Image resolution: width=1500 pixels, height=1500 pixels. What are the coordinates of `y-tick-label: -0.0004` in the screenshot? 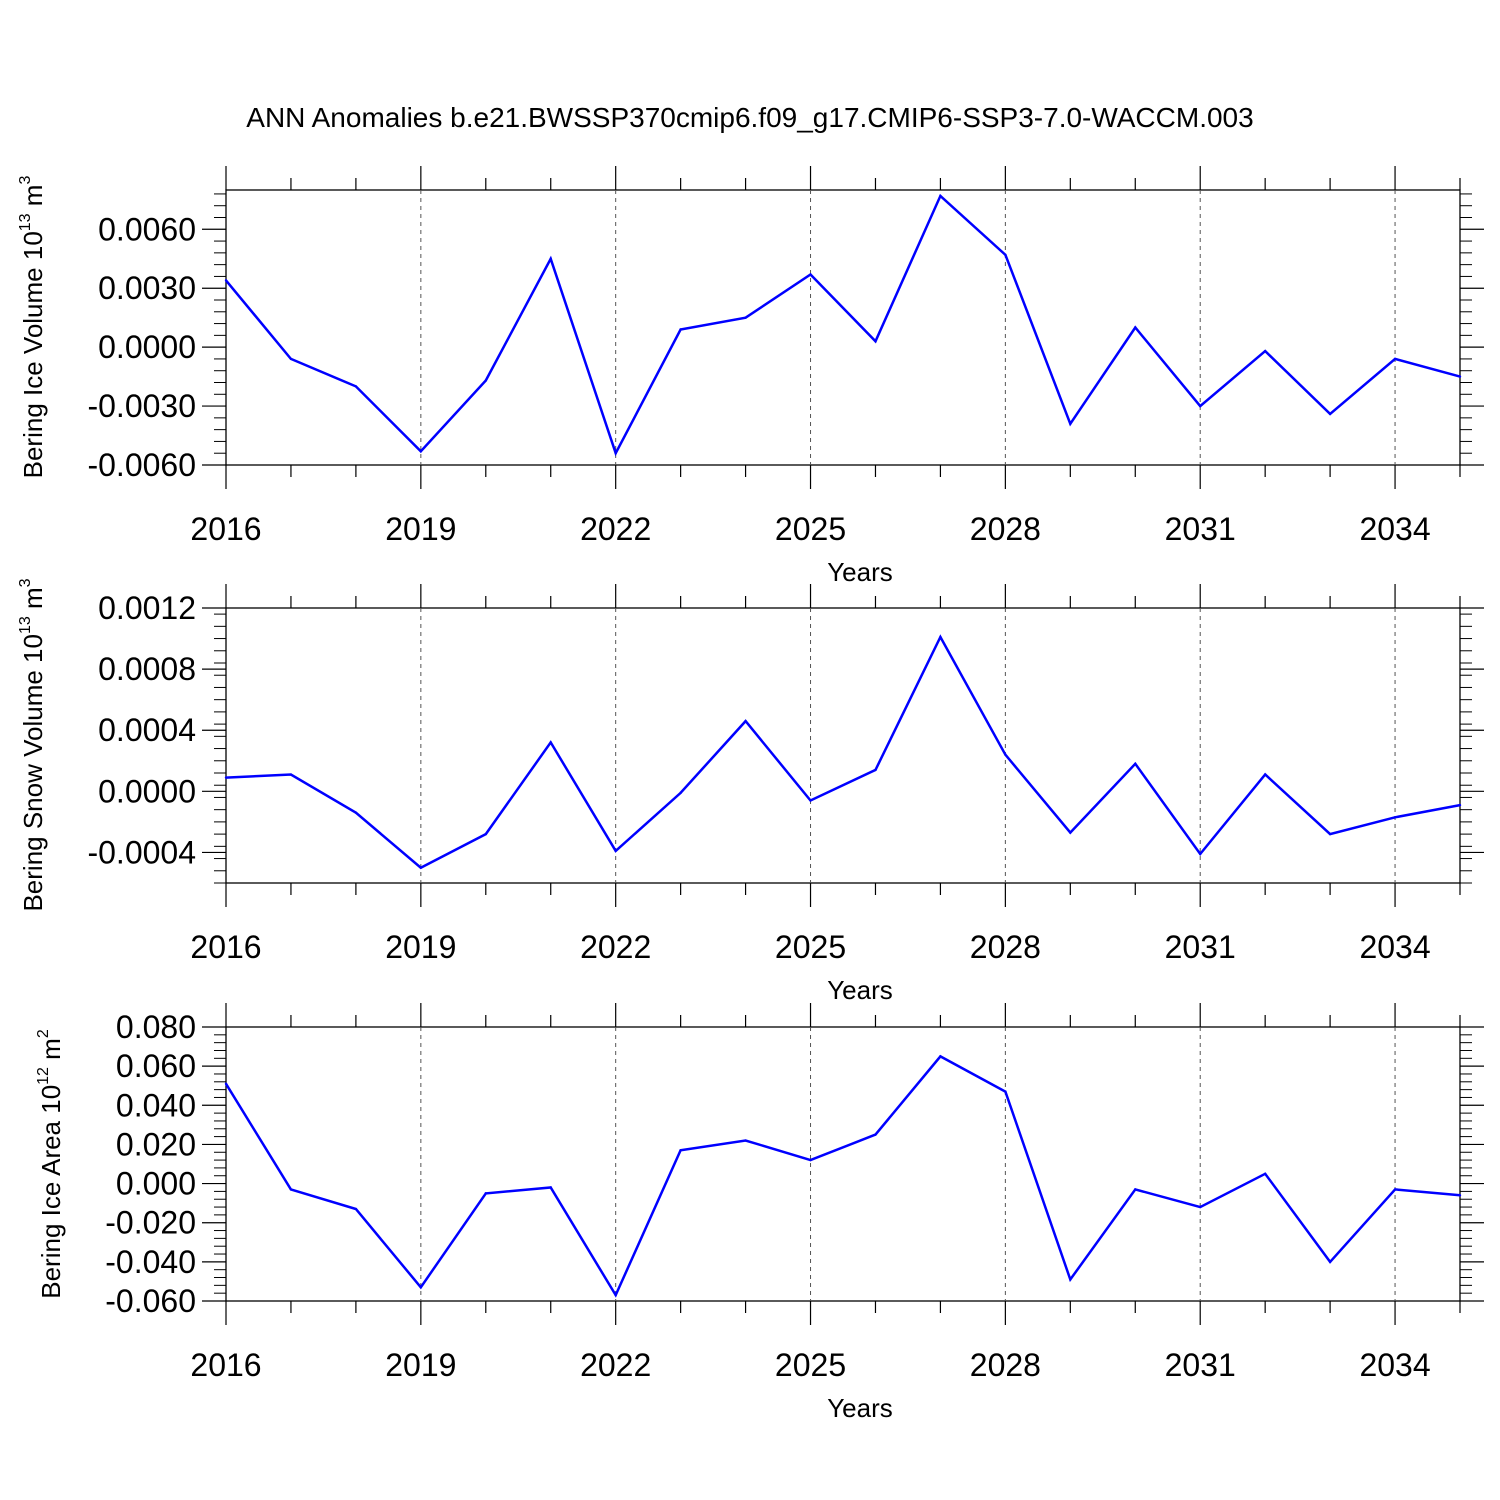 It's located at (141, 852).